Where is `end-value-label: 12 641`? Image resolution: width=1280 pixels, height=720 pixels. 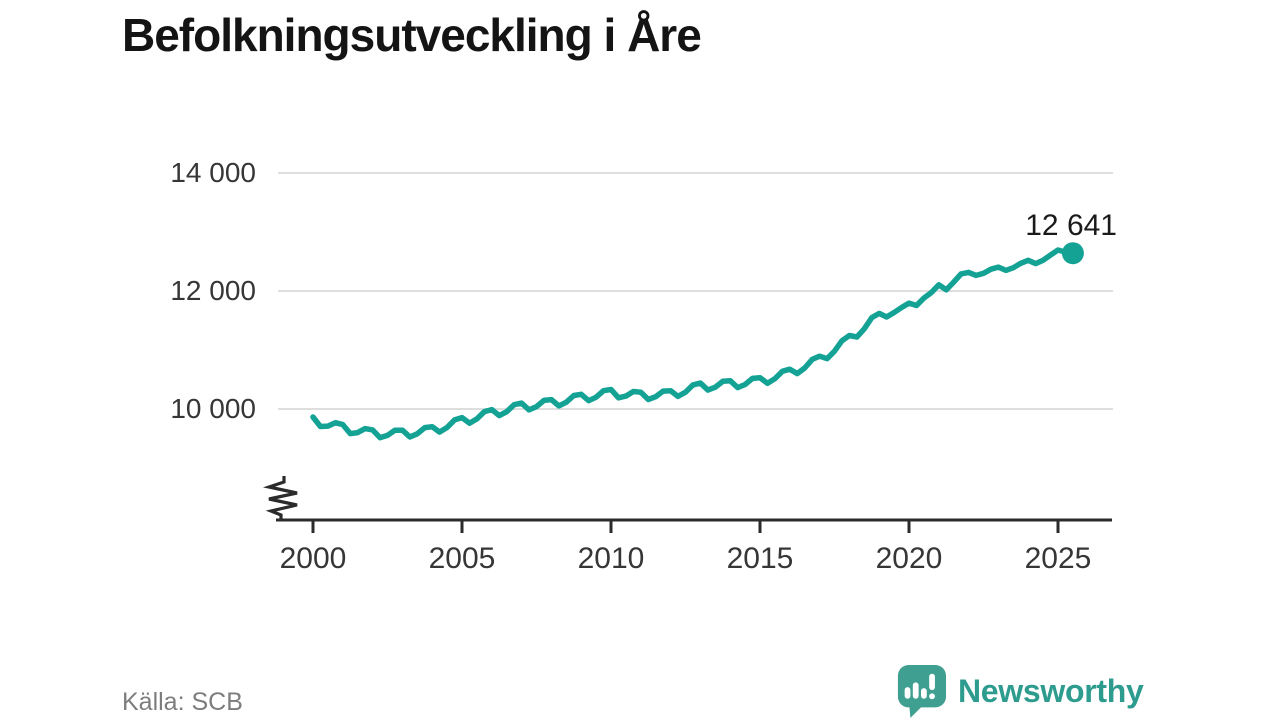
end-value-label: 12 641 is located at coordinates (1071, 225).